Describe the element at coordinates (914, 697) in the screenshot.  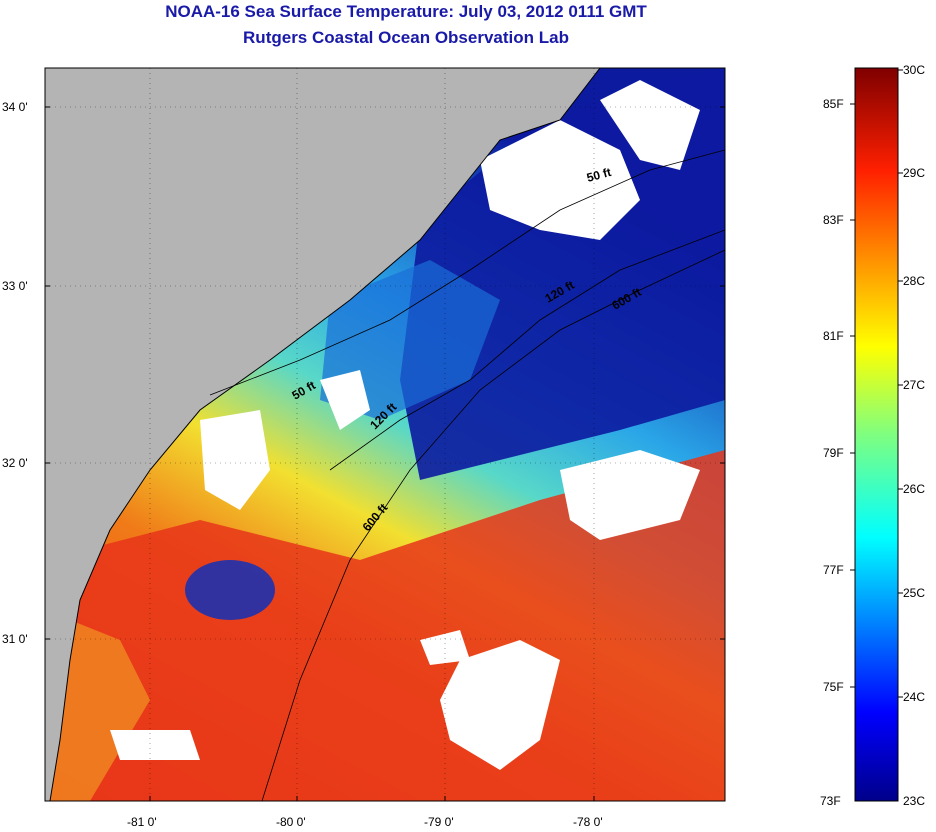
I see `colorbar-celsius-label: 24C` at that location.